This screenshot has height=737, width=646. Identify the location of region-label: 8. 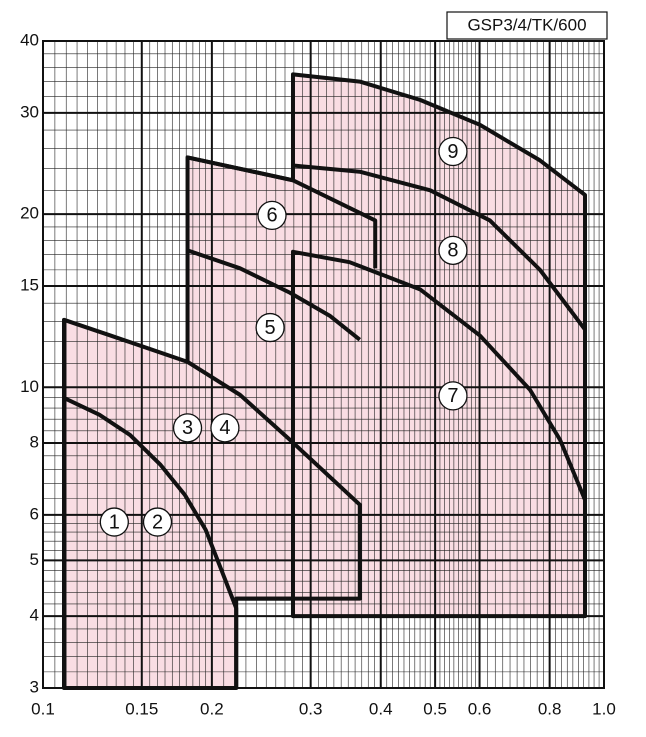
(452, 251).